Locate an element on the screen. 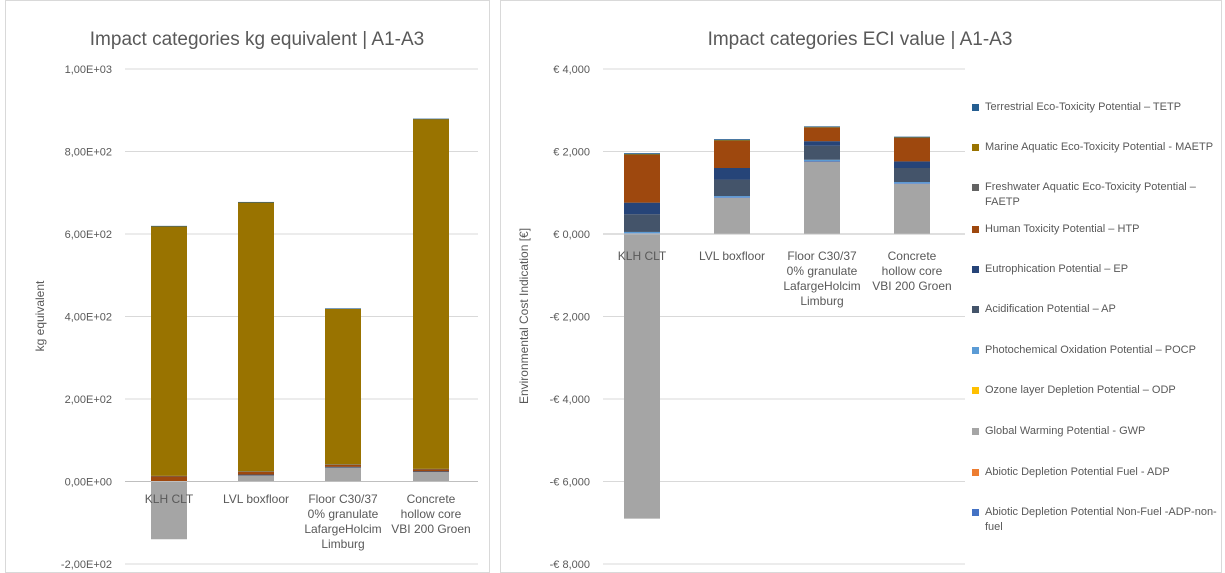  eci-y-tick-label: -€ 2,000 is located at coordinates (570, 318).